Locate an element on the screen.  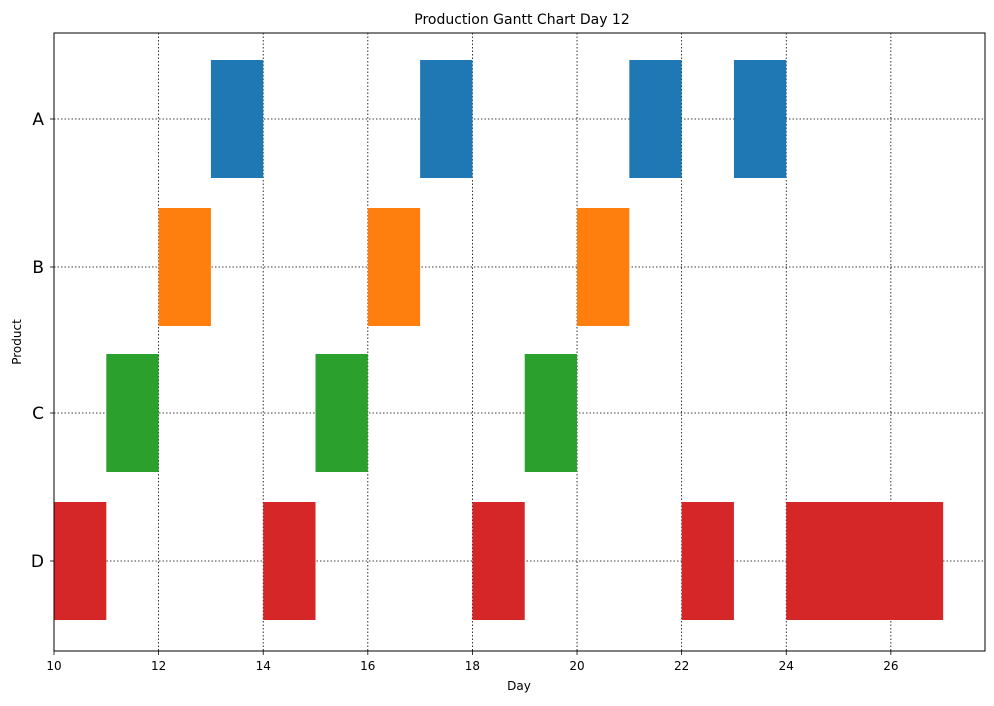
y-axis-ticks: A B C D is located at coordinates (42, 341).